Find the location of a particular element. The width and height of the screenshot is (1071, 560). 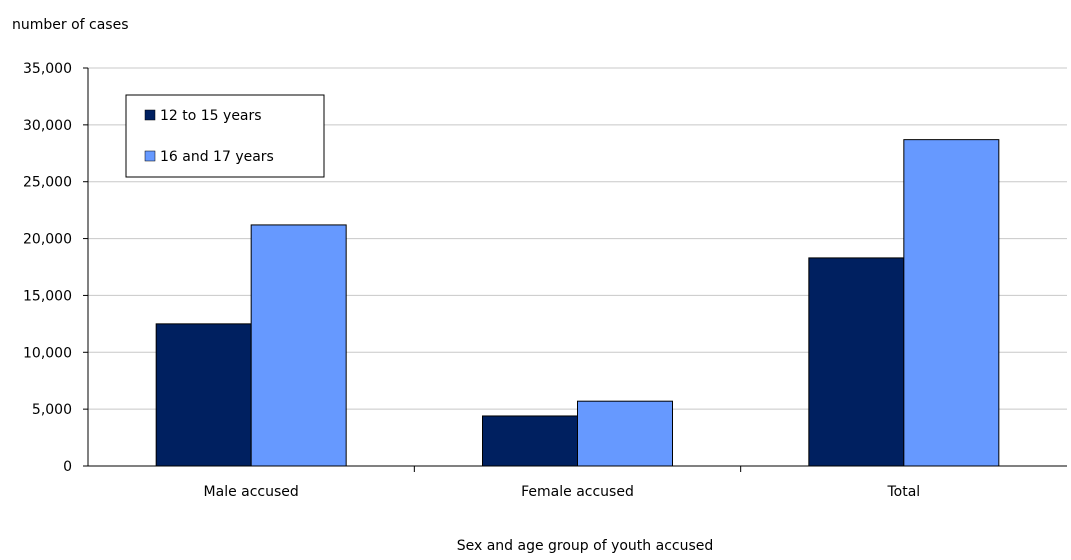

y-tick-label: 35,000 is located at coordinates (47, 69).